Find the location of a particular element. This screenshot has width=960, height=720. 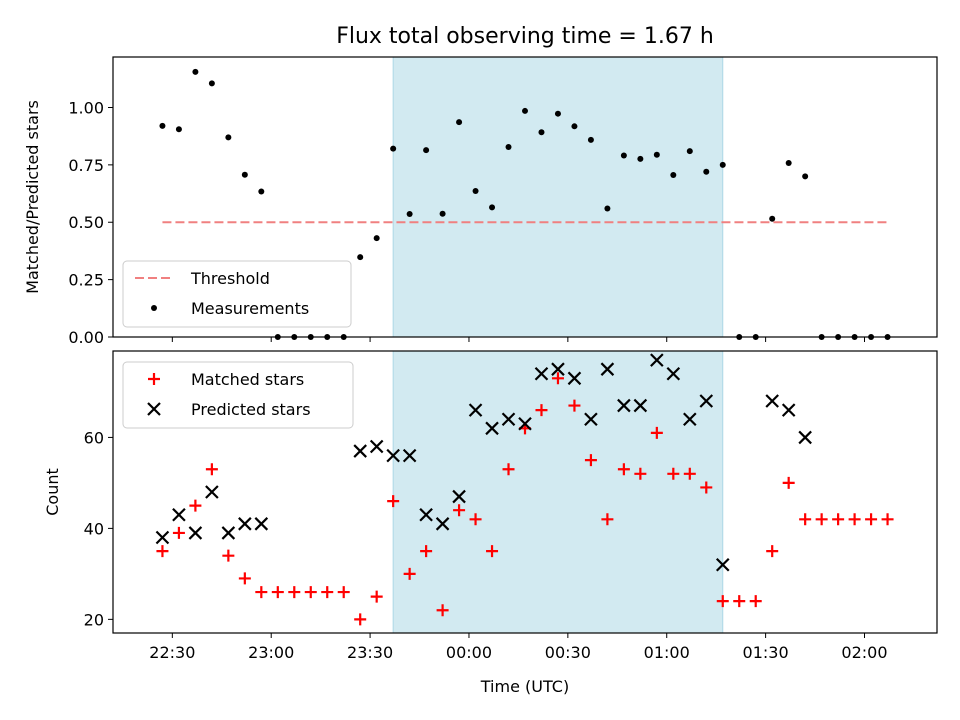

x-tick-label: 00:30 is located at coordinates (568, 652).